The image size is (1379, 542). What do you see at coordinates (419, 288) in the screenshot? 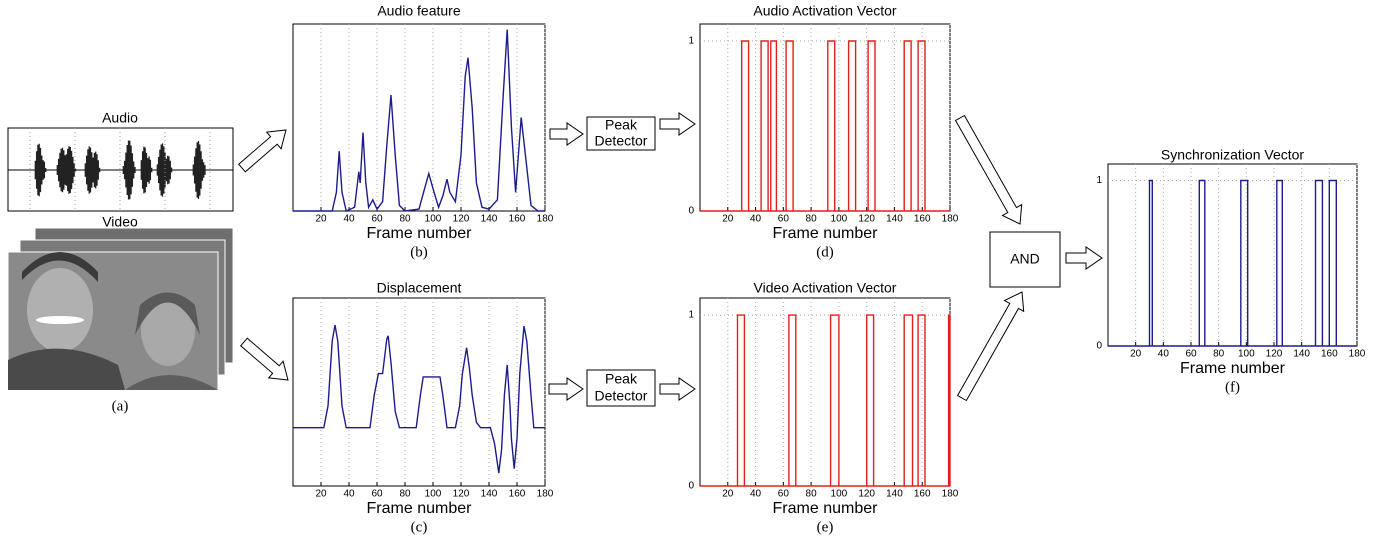
I see `chart-title: Displacement` at bounding box center [419, 288].